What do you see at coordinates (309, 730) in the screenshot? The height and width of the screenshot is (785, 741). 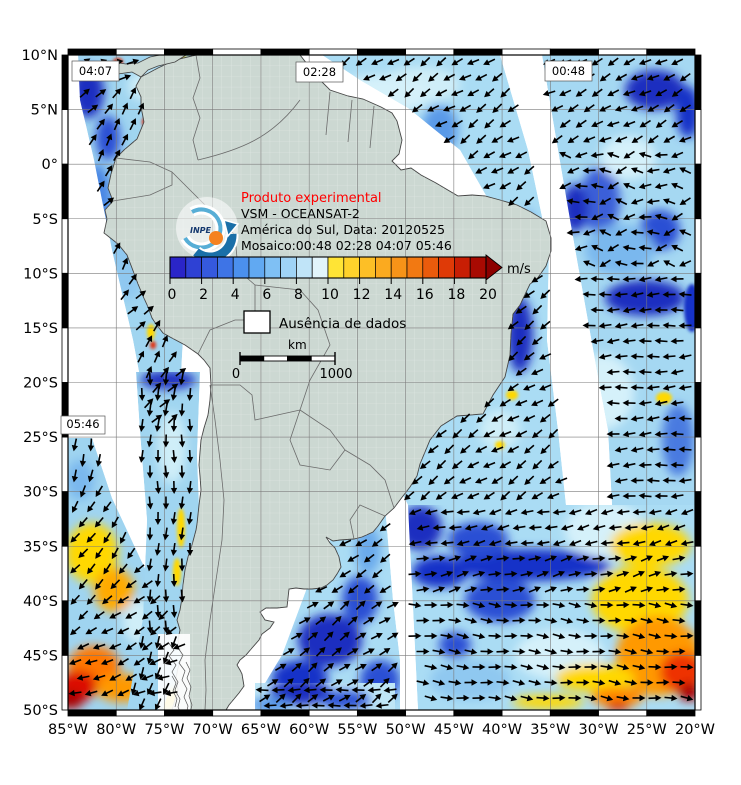 I see `lon-tick-label: 60°W` at bounding box center [309, 730].